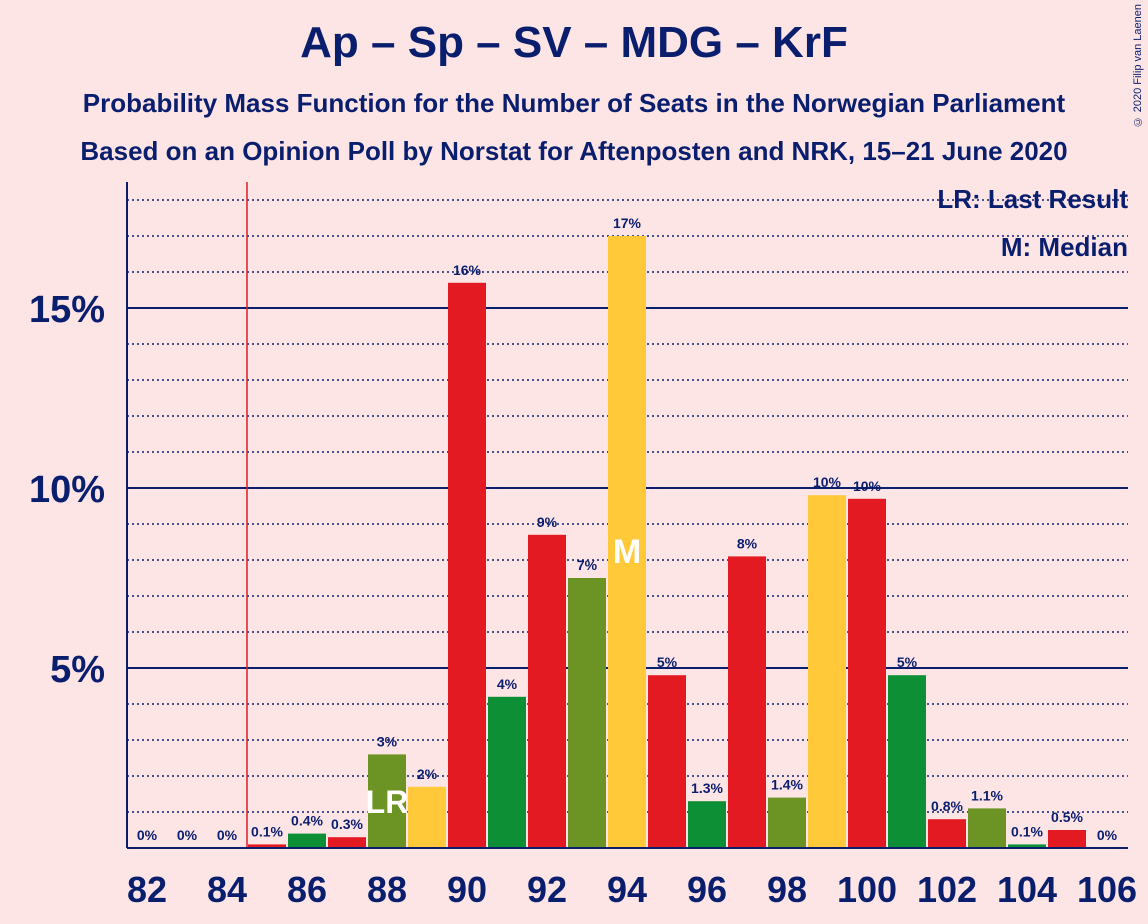  What do you see at coordinates (227, 889) in the screenshot?
I see `x-tick-label: 84` at bounding box center [227, 889].